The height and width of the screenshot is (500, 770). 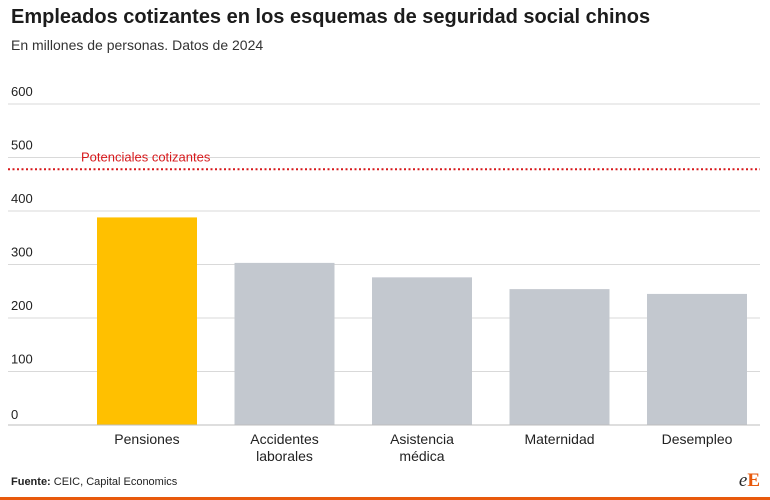 I want to click on publisher-logo: eE, so click(x=749, y=481).